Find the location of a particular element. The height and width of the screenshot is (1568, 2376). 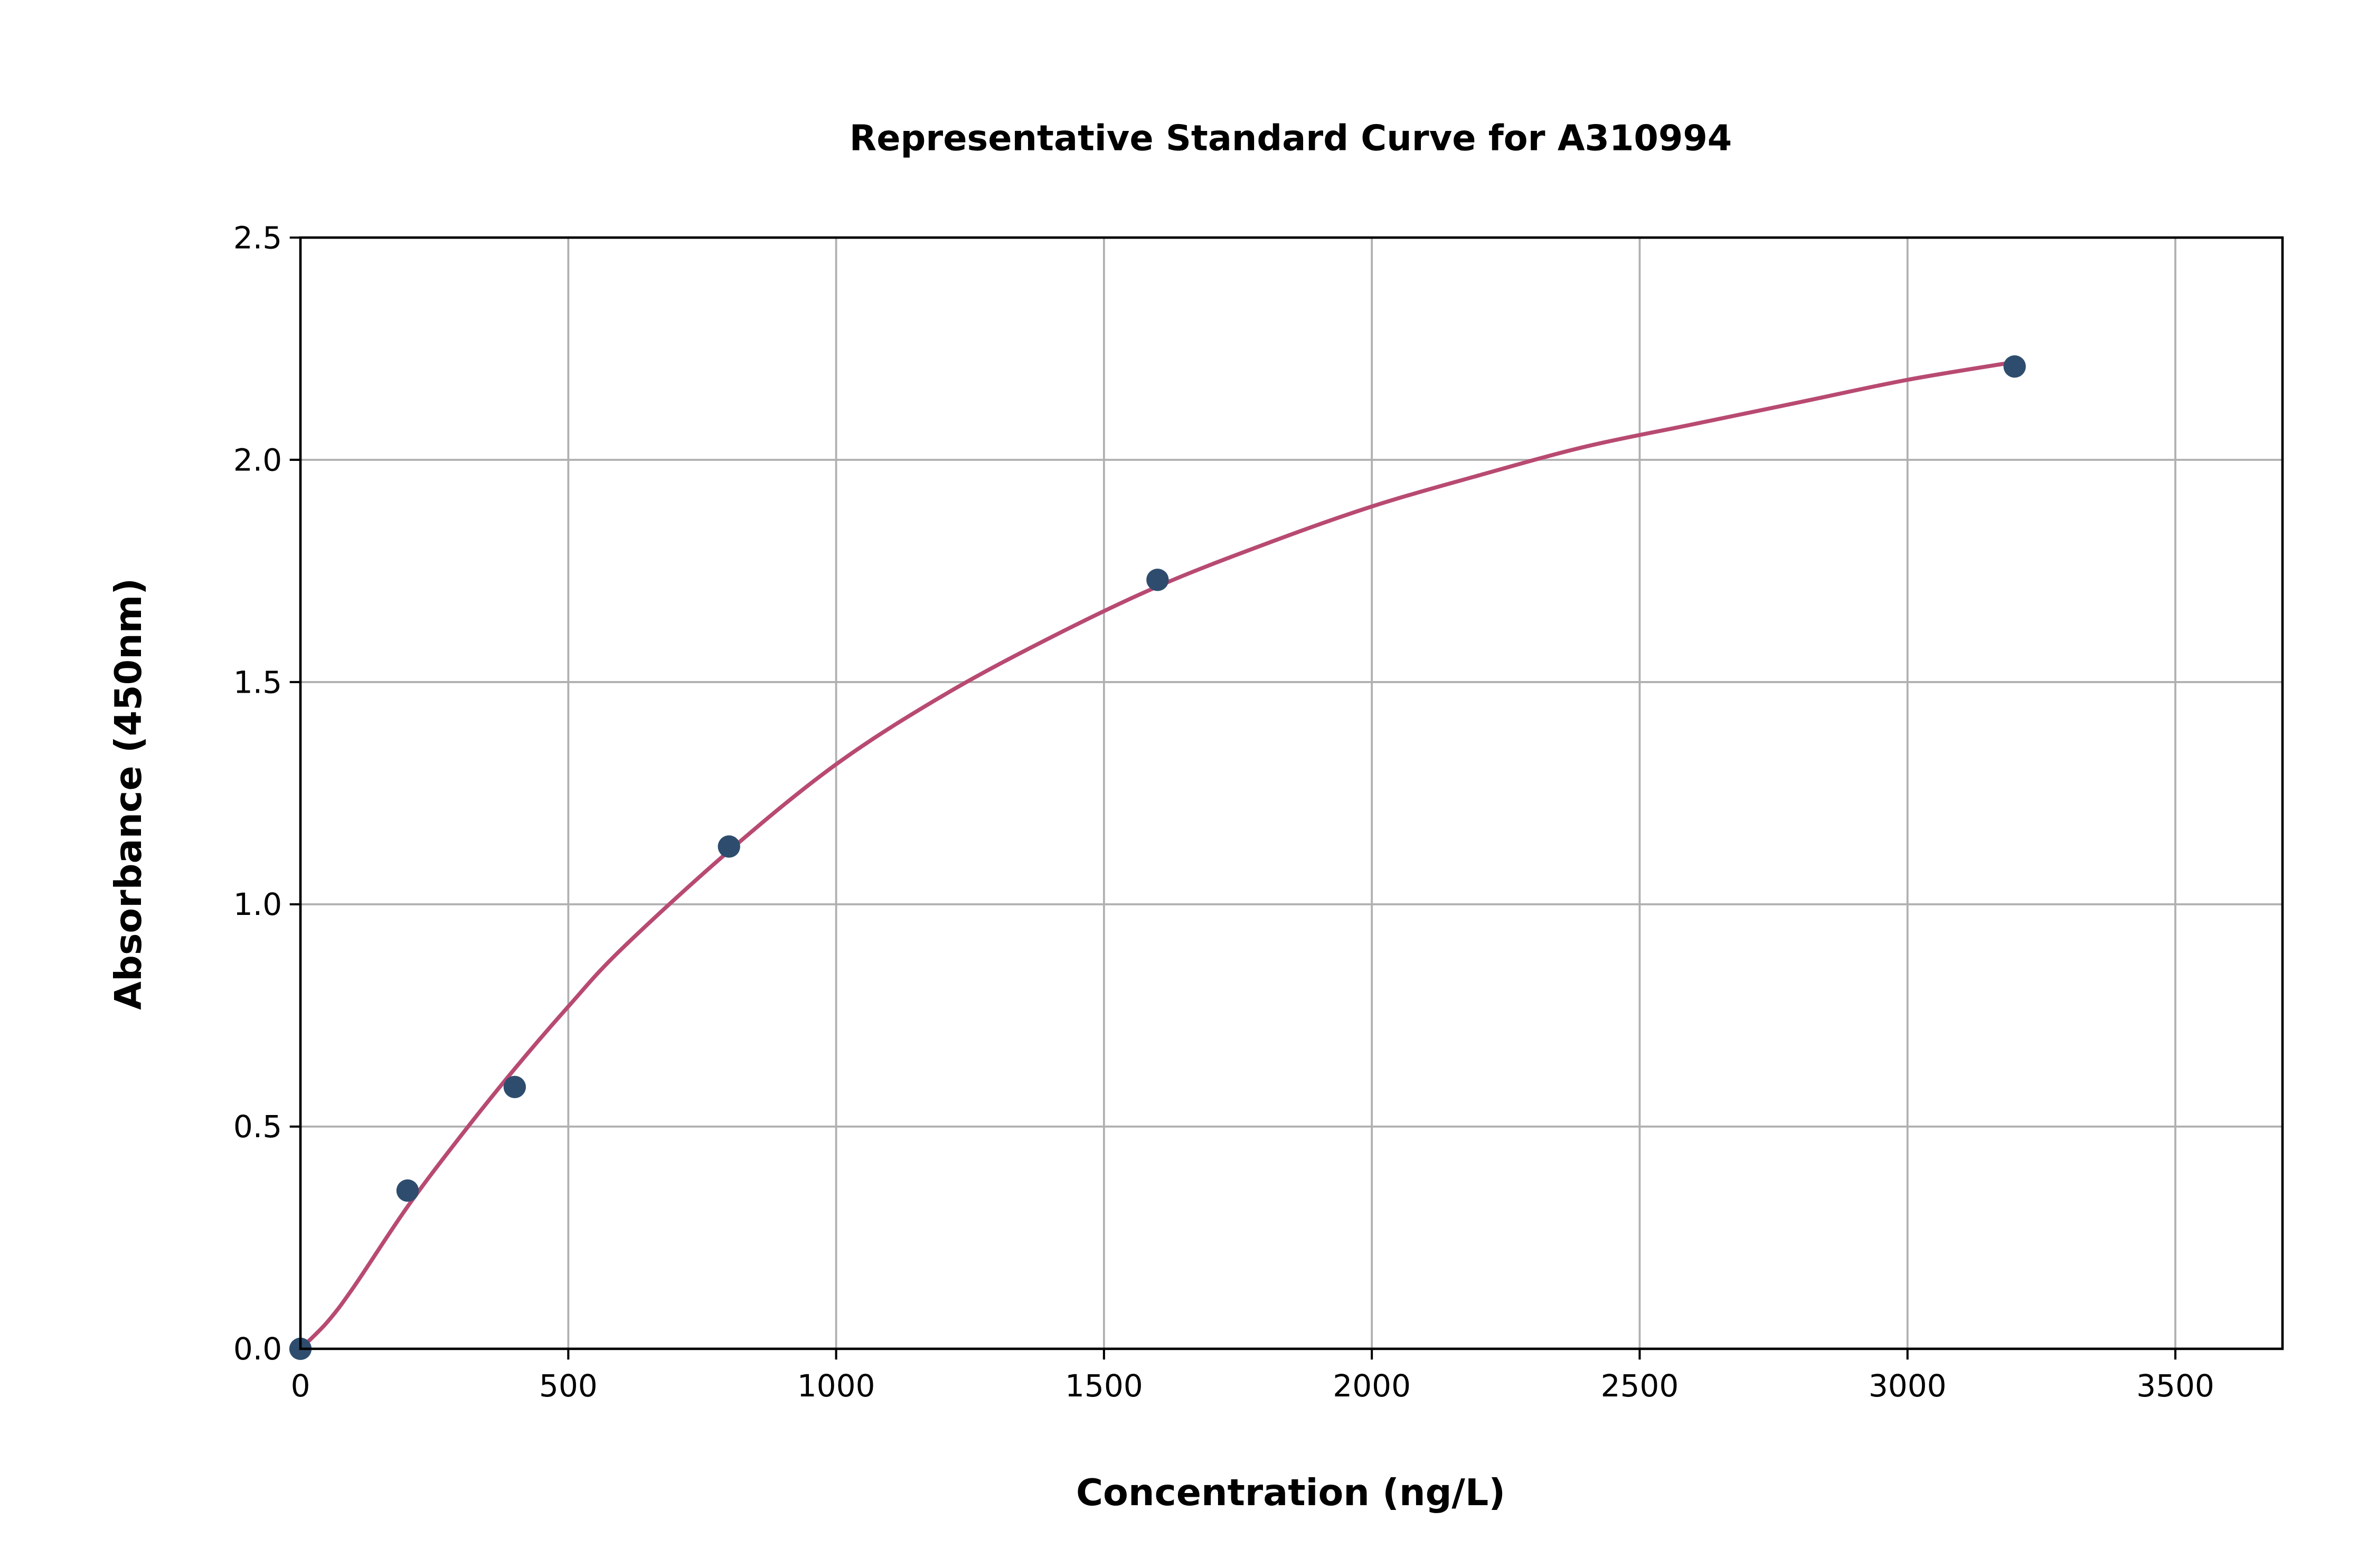

x-tick-label: 2000 is located at coordinates (1372, 1386).